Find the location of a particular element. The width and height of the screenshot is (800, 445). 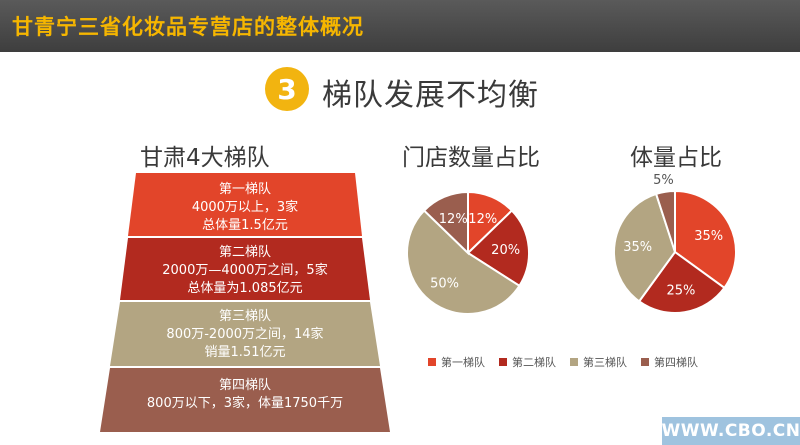

watermark: WWW.CBO.CN is located at coordinates (731, 431).